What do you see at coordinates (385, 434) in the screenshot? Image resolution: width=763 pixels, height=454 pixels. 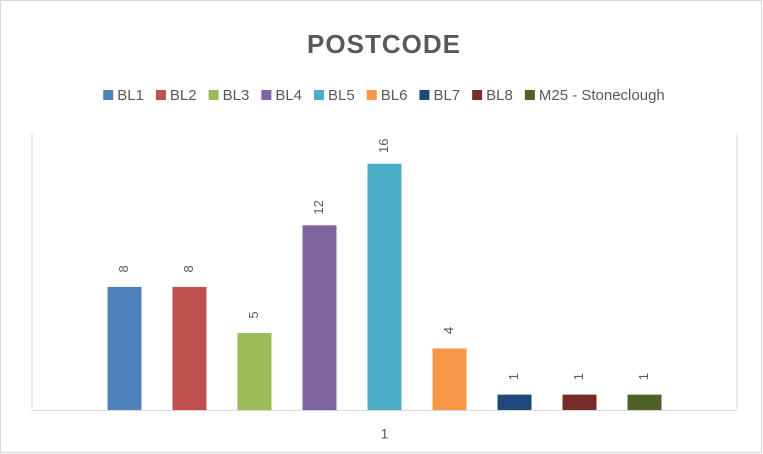 I see `x-tick-label: 1` at bounding box center [385, 434].